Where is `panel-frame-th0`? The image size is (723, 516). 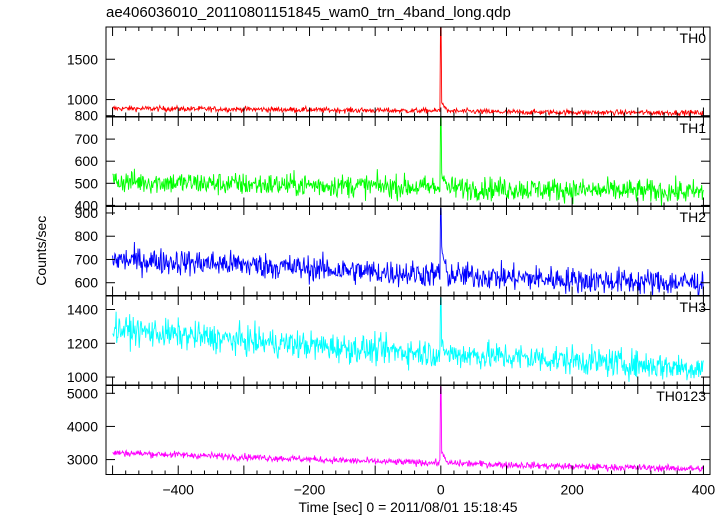
panel-frame-th0 is located at coordinates (408, 71).